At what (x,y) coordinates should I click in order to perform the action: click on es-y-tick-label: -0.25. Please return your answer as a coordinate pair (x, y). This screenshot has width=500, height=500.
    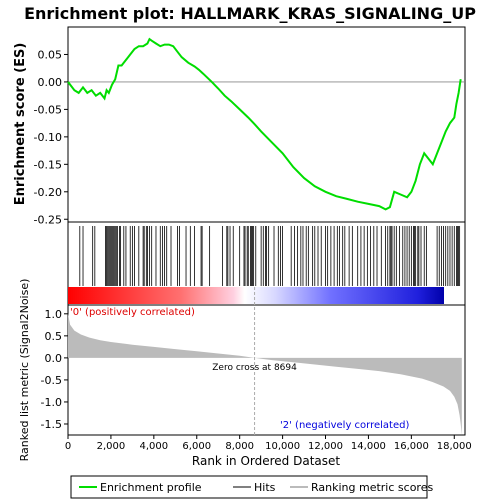
    Looking at the image, I should click on (48, 219).